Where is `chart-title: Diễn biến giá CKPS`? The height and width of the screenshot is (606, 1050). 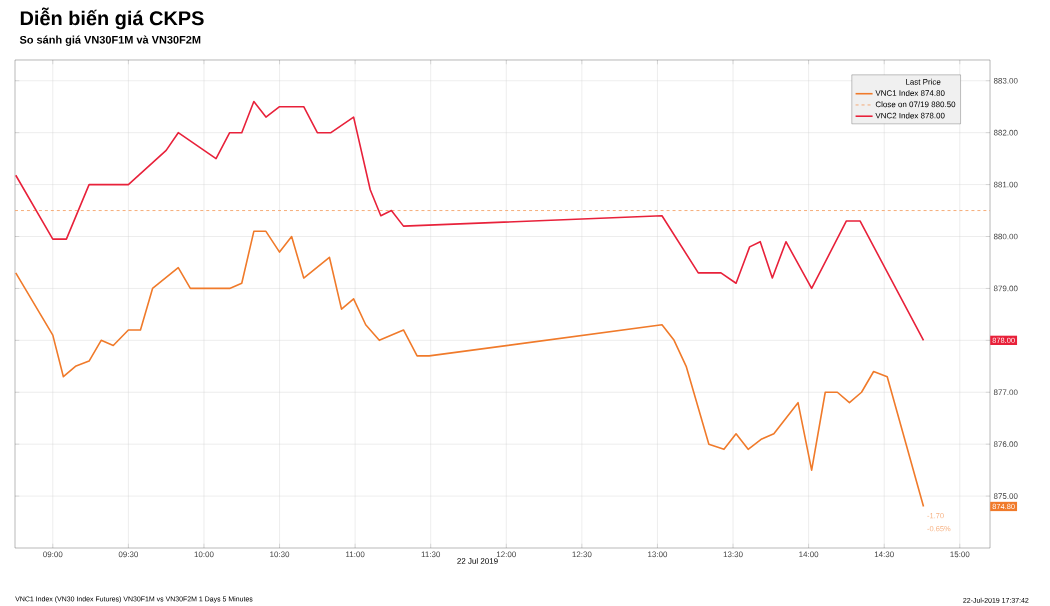
chart-title: Diễn biến giá CKPS is located at coordinates (112, 18).